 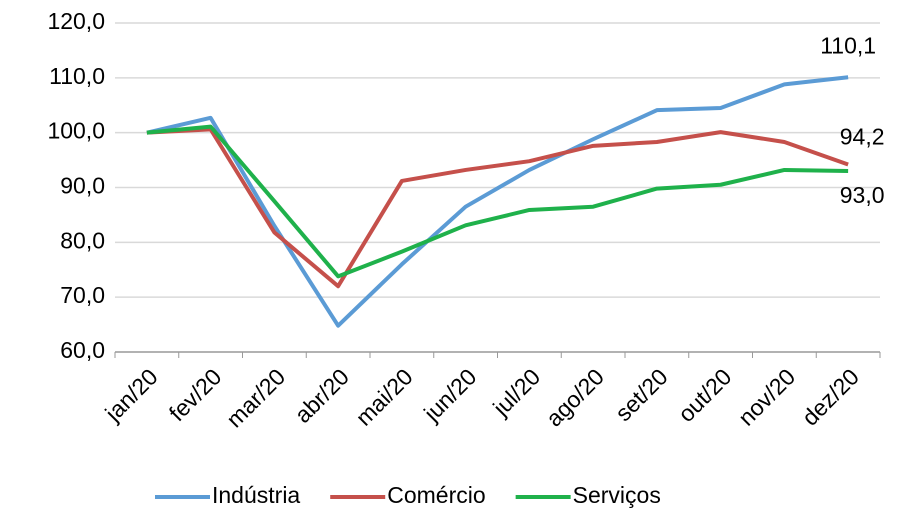 What do you see at coordinates (384, 396) in the screenshot?
I see `x-tick-label: mai/20` at bounding box center [384, 396].